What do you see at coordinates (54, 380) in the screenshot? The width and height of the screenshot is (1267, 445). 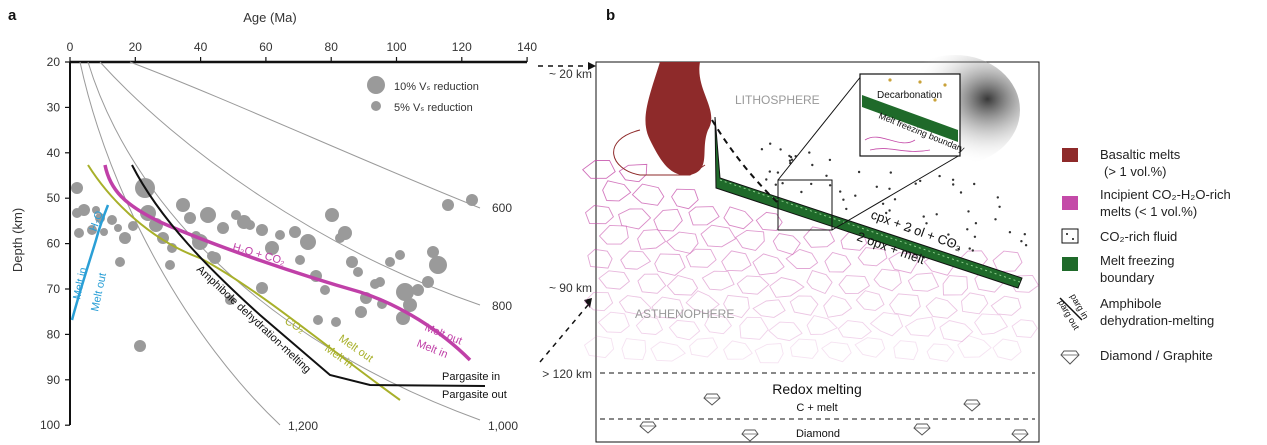 I see `y-tick-label: 90` at bounding box center [54, 380].